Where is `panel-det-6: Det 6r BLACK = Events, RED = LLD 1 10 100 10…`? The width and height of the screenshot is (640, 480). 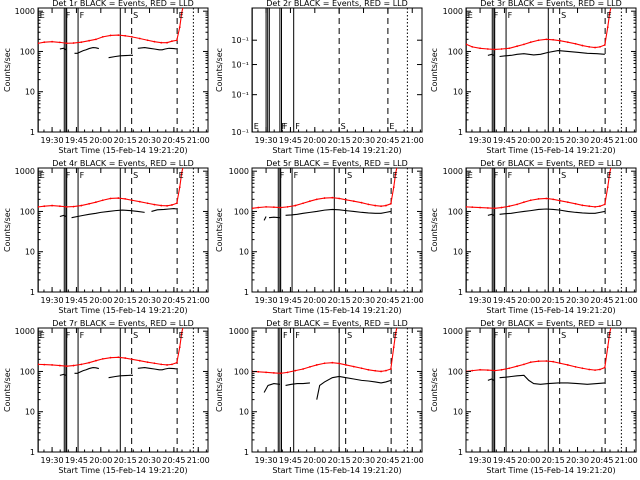
panel-det-6: Det 6r BLACK = Events, RED = LLD 1 10 100 10… is located at coordinates (534, 237).